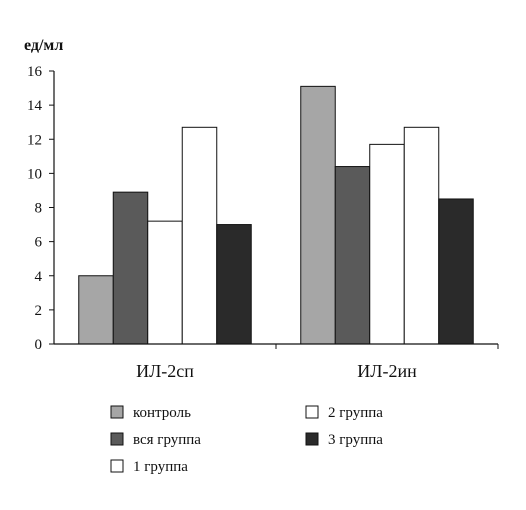 The height and width of the screenshot is (510, 526). What do you see at coordinates (165, 371) in the screenshot?
I see `x-tick-label: ИЛ-2сп` at bounding box center [165, 371].